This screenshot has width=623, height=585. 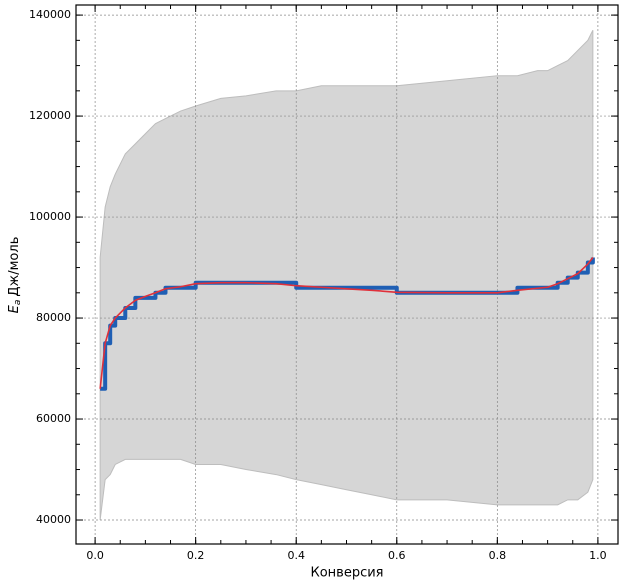 What do you see at coordinates (598, 555) in the screenshot?
I see `x-tick-label: 1.0` at bounding box center [598, 555].